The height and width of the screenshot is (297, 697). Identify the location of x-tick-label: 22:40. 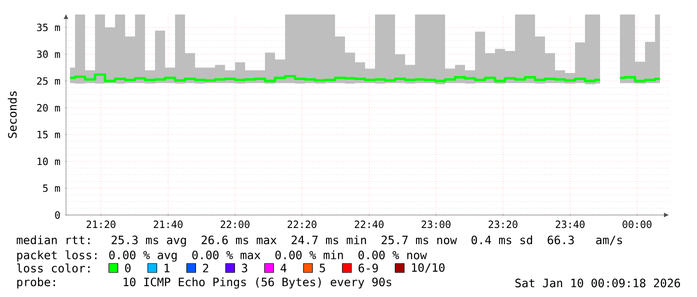
(369, 224).